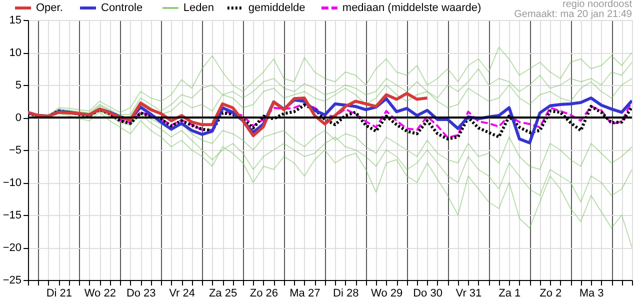  Describe the element at coordinates (122, 8) in the screenshot. I see `legend-label: Controle` at that location.